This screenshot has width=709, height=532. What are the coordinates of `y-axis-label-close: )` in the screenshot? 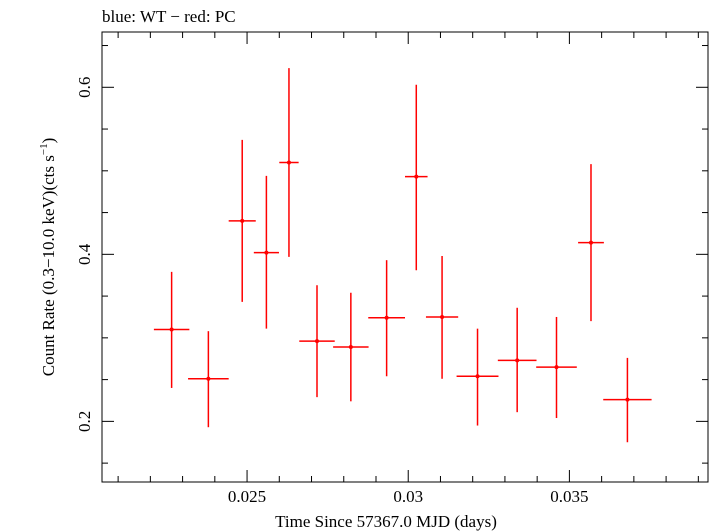 It's located at (48, 141).